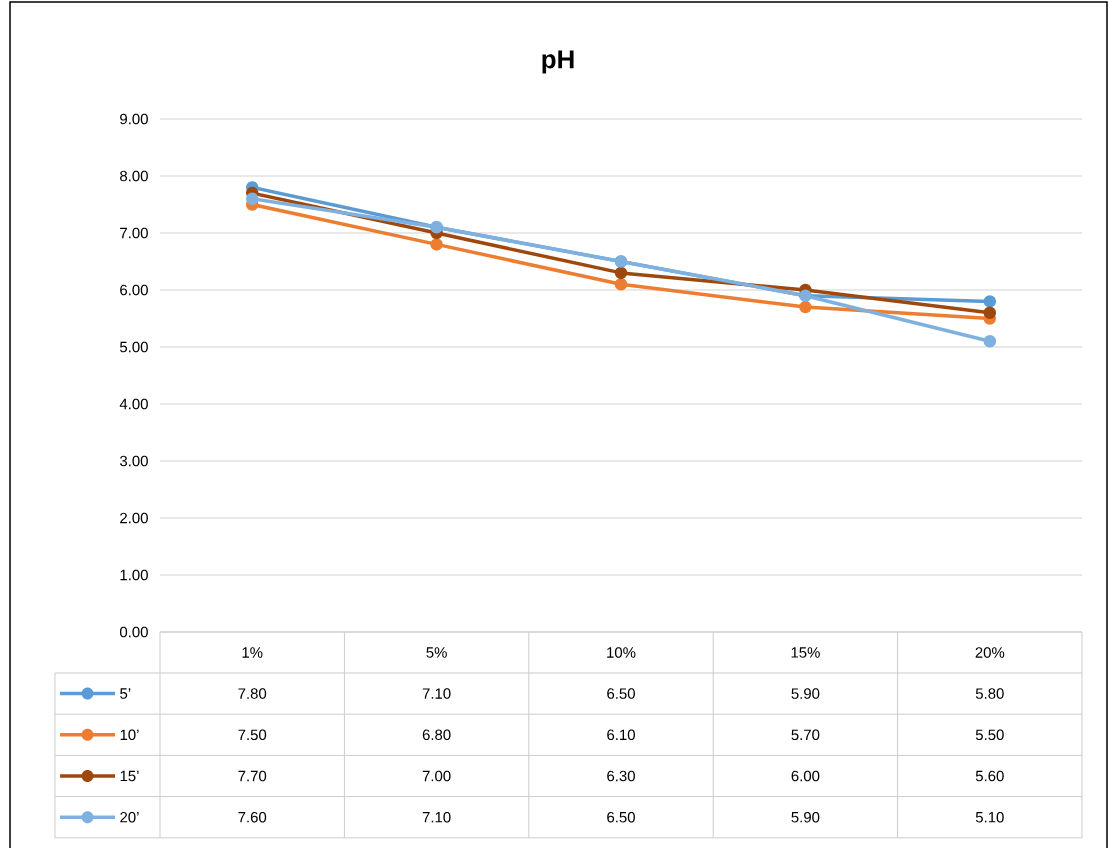  I want to click on y-tick-label: 7.00, so click(134, 233).